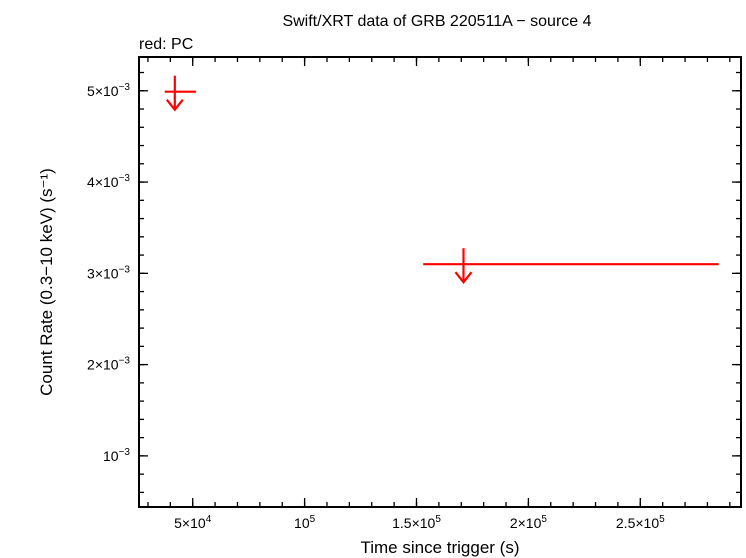  Describe the element at coordinates (46, 282) in the screenshot. I see `y-axis-label: Count Rate (0.3−10 keV) (s⁻¹)` at that location.